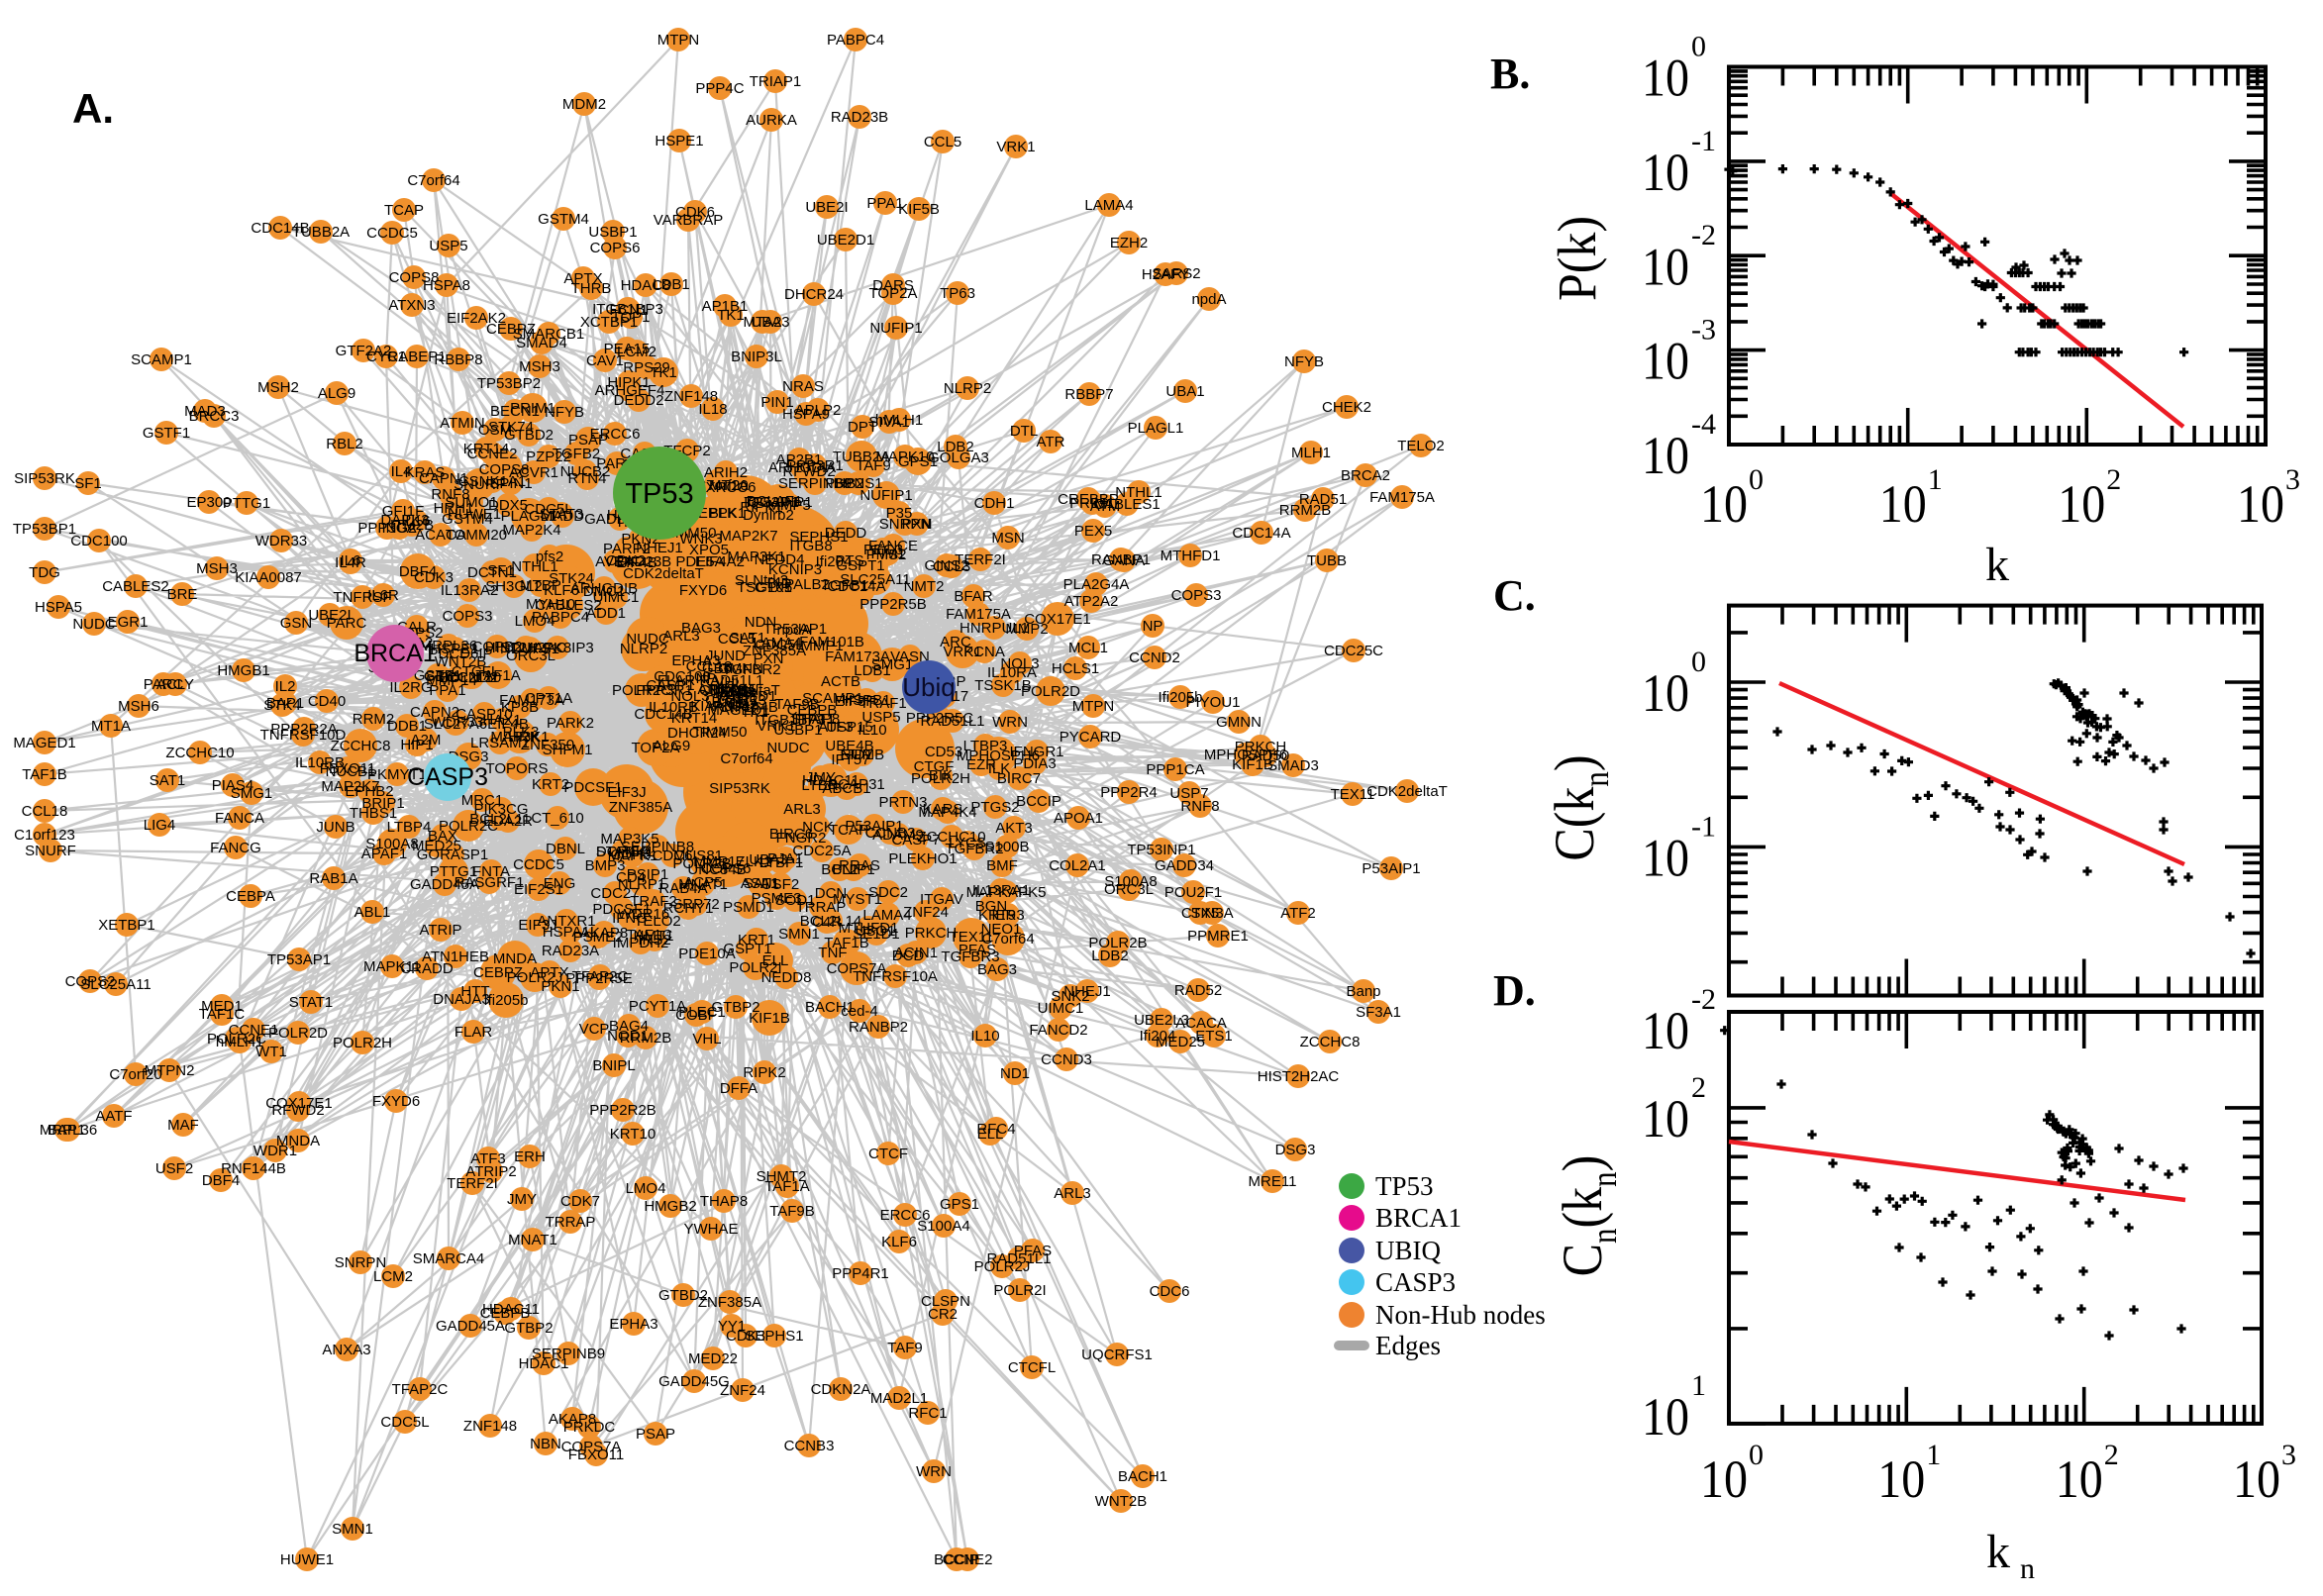  I want to click on svg-text: POLR2C, so click(641, 690).